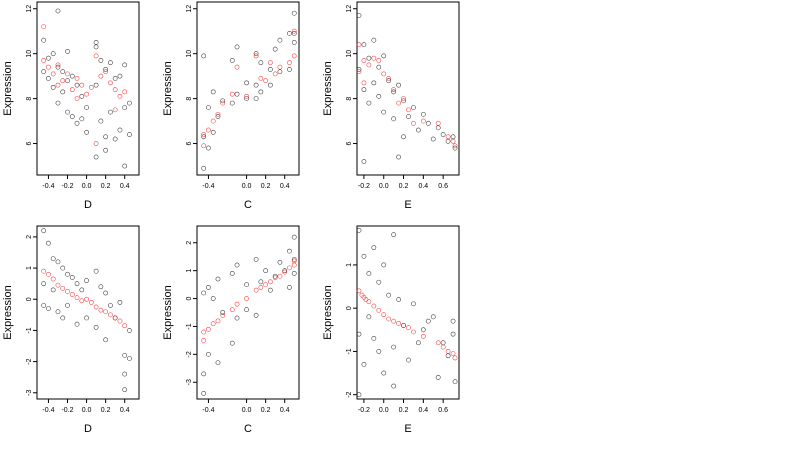  I want to click on scatter-panel: -0.4 0.0 0.2 0.4 6 8 10 12 C Expression, so click(231, 106).